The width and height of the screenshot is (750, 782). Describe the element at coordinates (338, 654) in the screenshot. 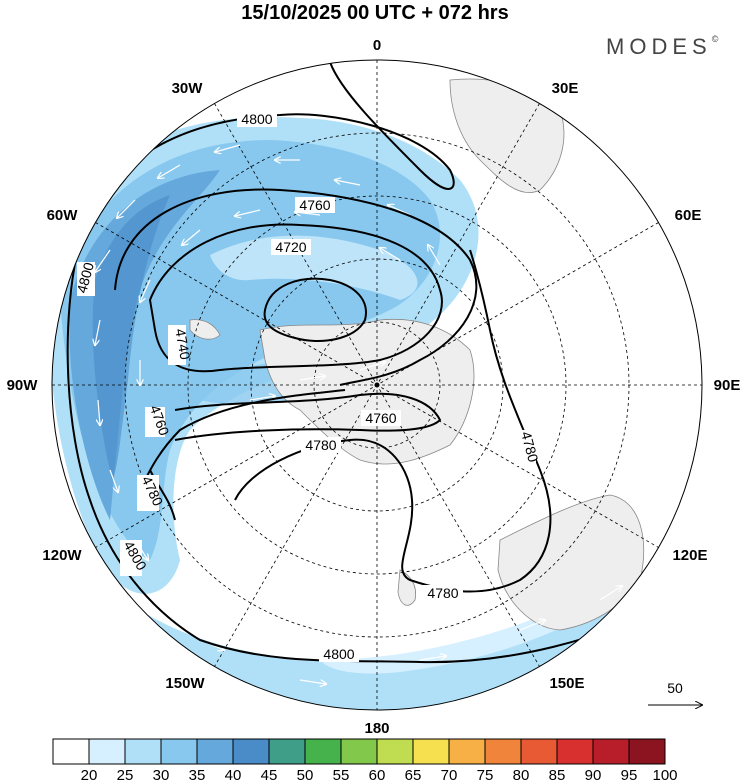

I see `contour-label-4800-bottom: 4800` at that location.